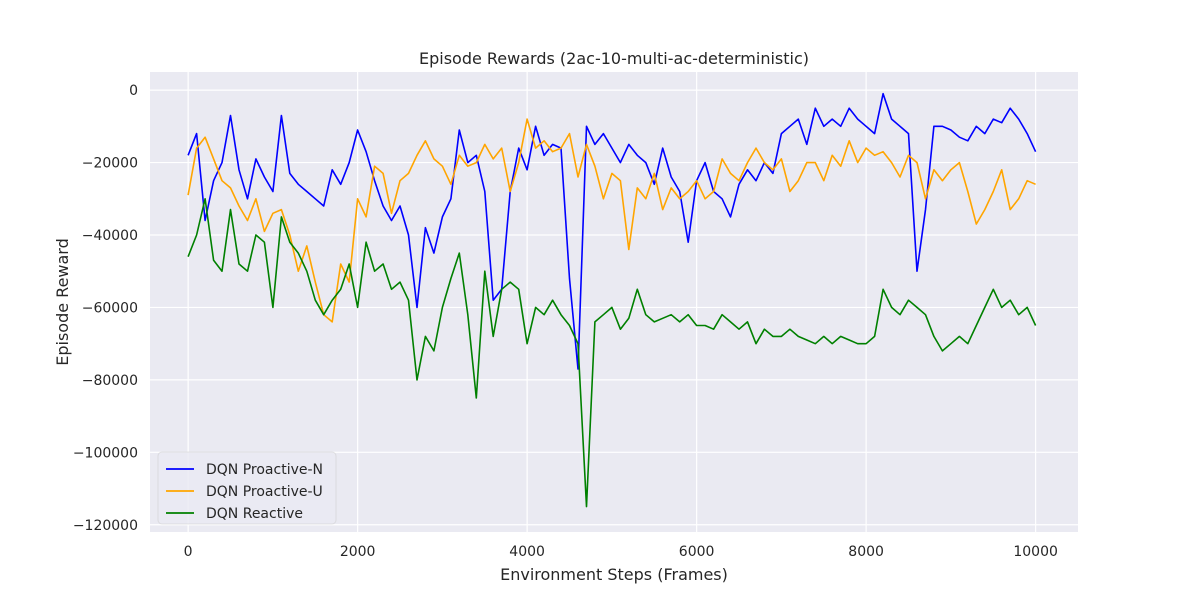 The image size is (1200, 600). I want to click on x-tick-label: 0, so click(188, 552).